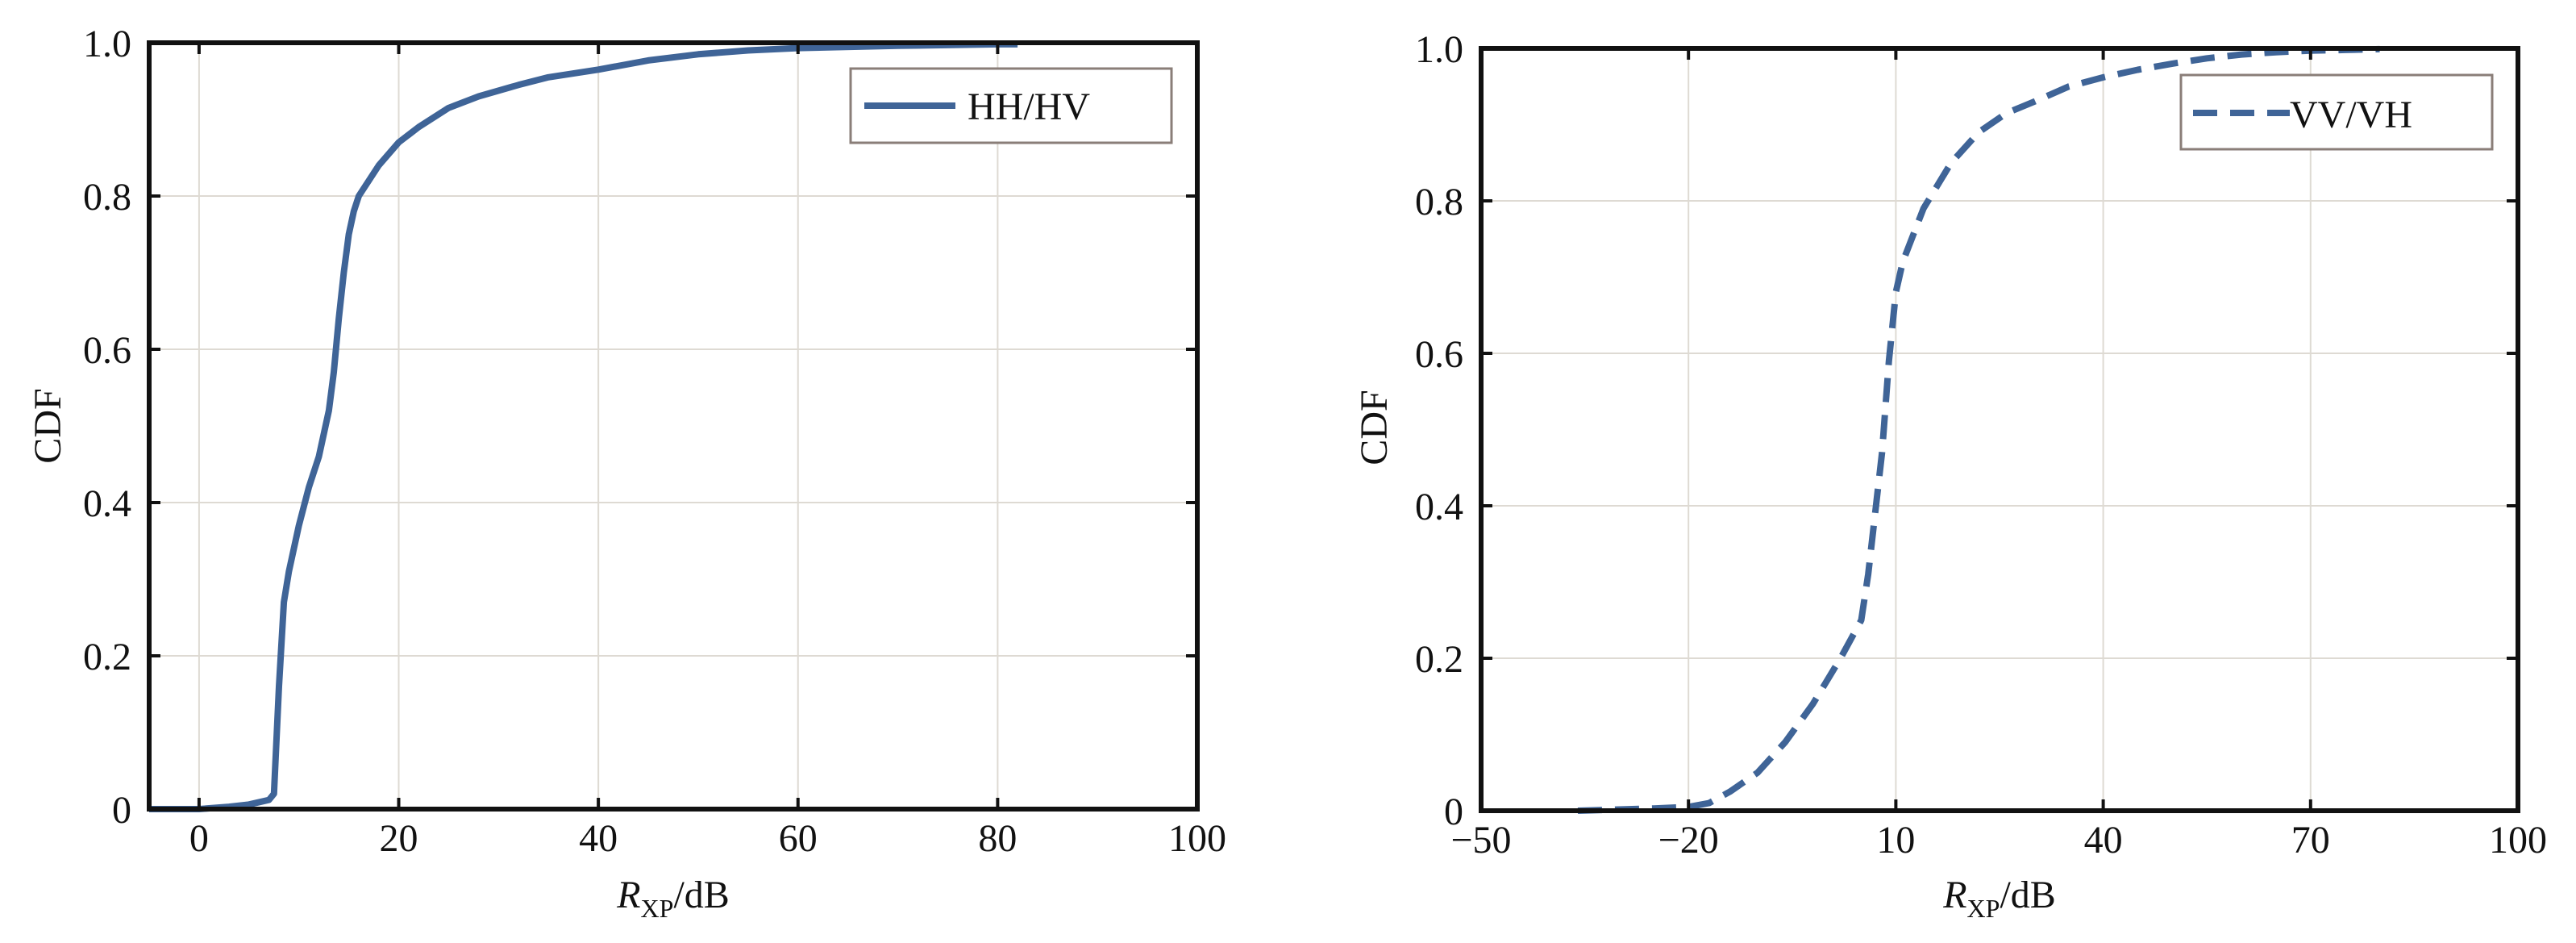 Image resolution: width=2576 pixels, height=943 pixels. What do you see at coordinates (399, 838) in the screenshot?
I see `left-x-tick-label: 20` at bounding box center [399, 838].